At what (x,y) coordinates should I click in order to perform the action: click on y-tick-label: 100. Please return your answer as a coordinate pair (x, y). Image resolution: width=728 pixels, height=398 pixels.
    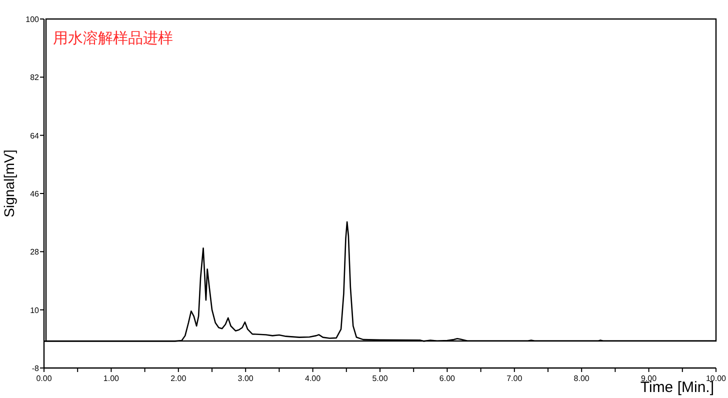
    Looking at the image, I should click on (33, 19).